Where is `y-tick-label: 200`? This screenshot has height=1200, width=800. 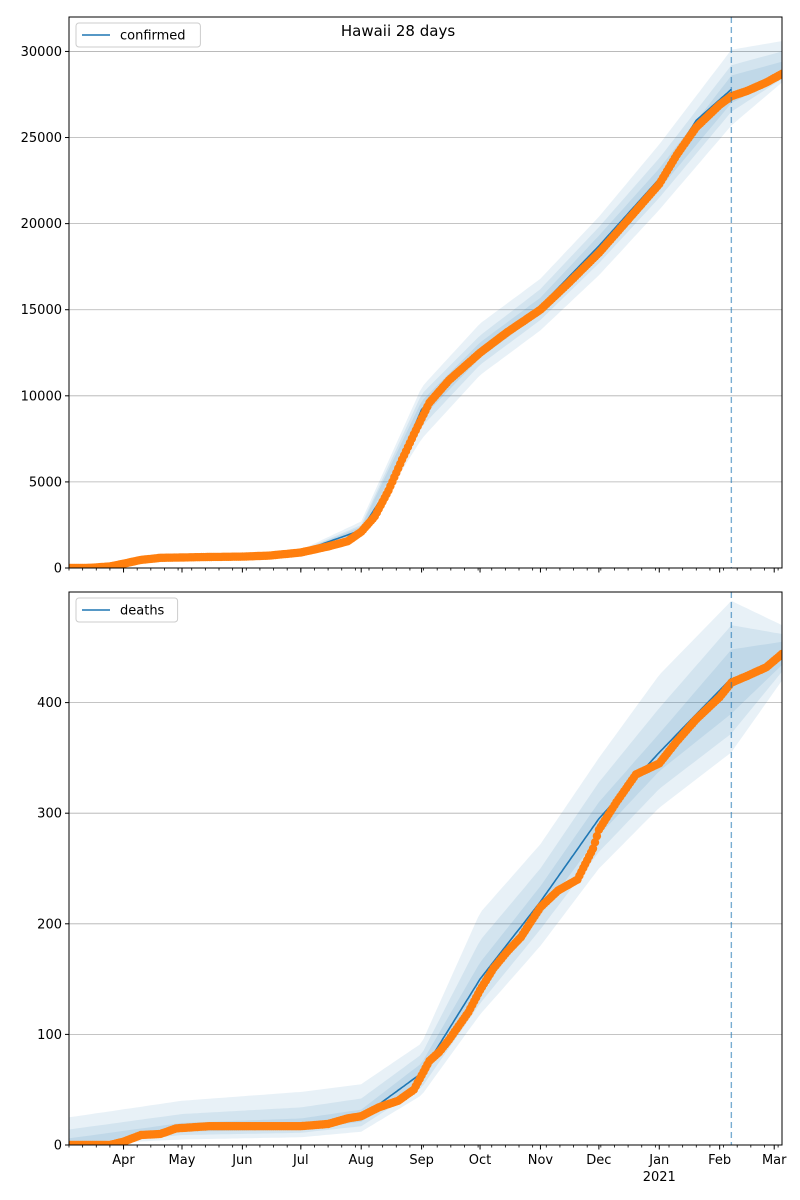 y-tick-label: 200 is located at coordinates (49, 924).